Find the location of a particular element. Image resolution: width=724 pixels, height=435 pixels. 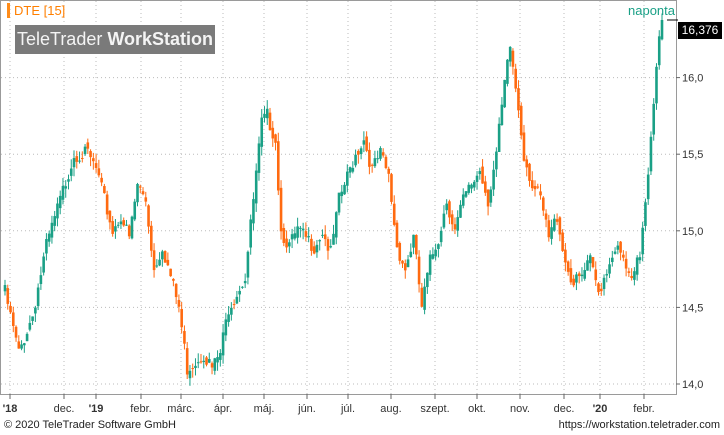

symbol-label: DTE [15] is located at coordinates (36, 10).